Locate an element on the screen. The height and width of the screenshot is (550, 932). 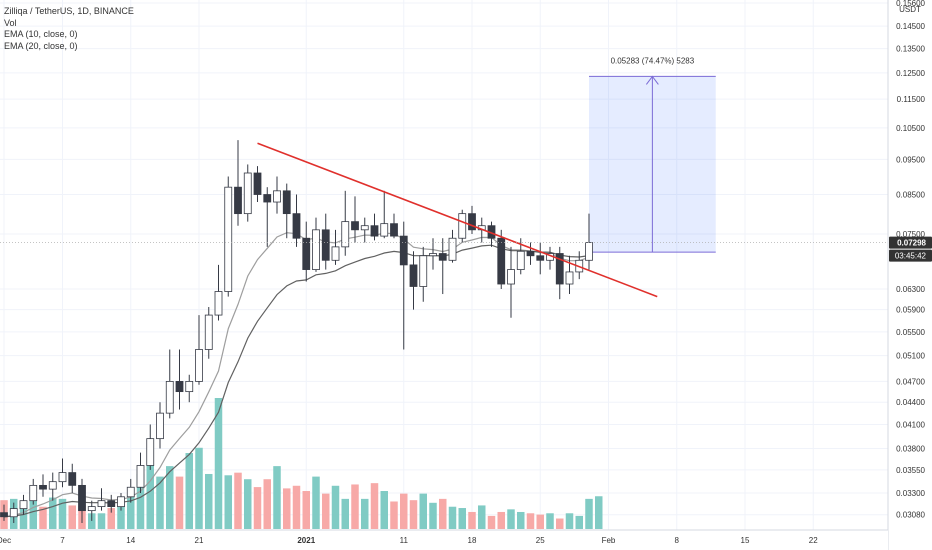
symbol-title: Zilliqa / TetherUS, 1D, BINANCE is located at coordinates (69, 11).